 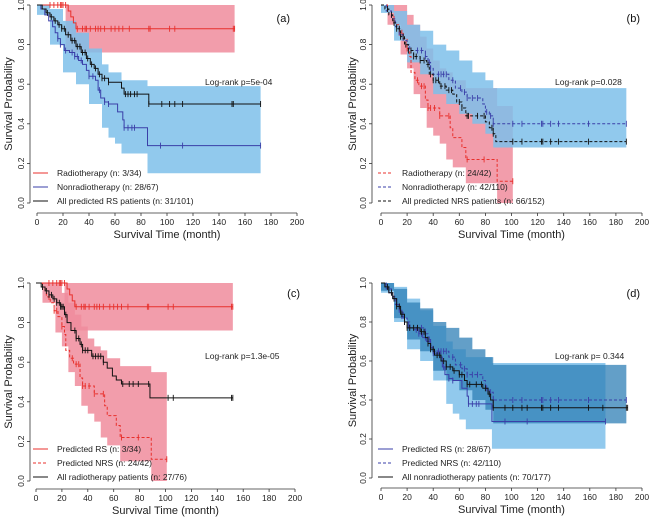 What do you see at coordinates (242, 356) in the screenshot?
I see `log-rank-annotation: Log-rank p=1.3e-05` at bounding box center [242, 356].